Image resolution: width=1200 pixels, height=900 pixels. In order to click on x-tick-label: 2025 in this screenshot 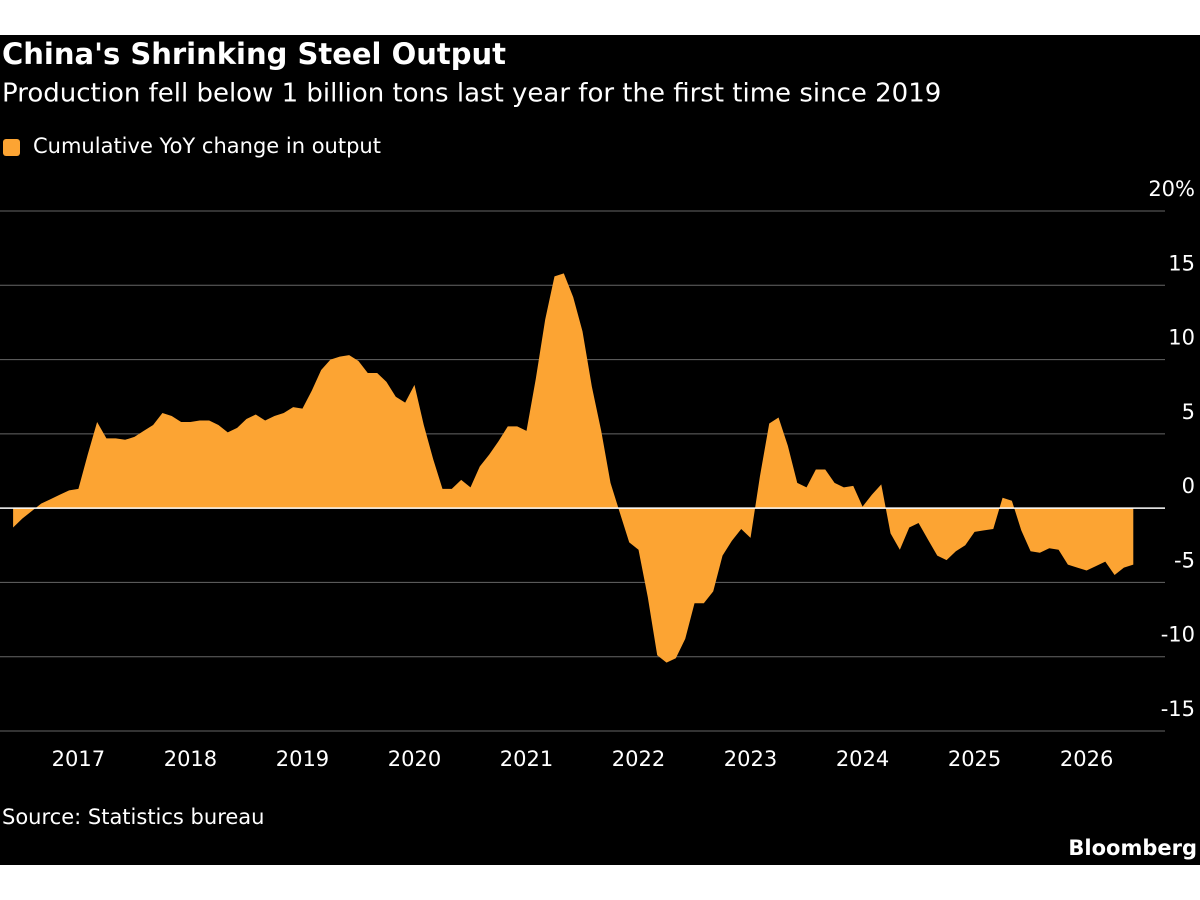, I will do `click(974, 759)`.